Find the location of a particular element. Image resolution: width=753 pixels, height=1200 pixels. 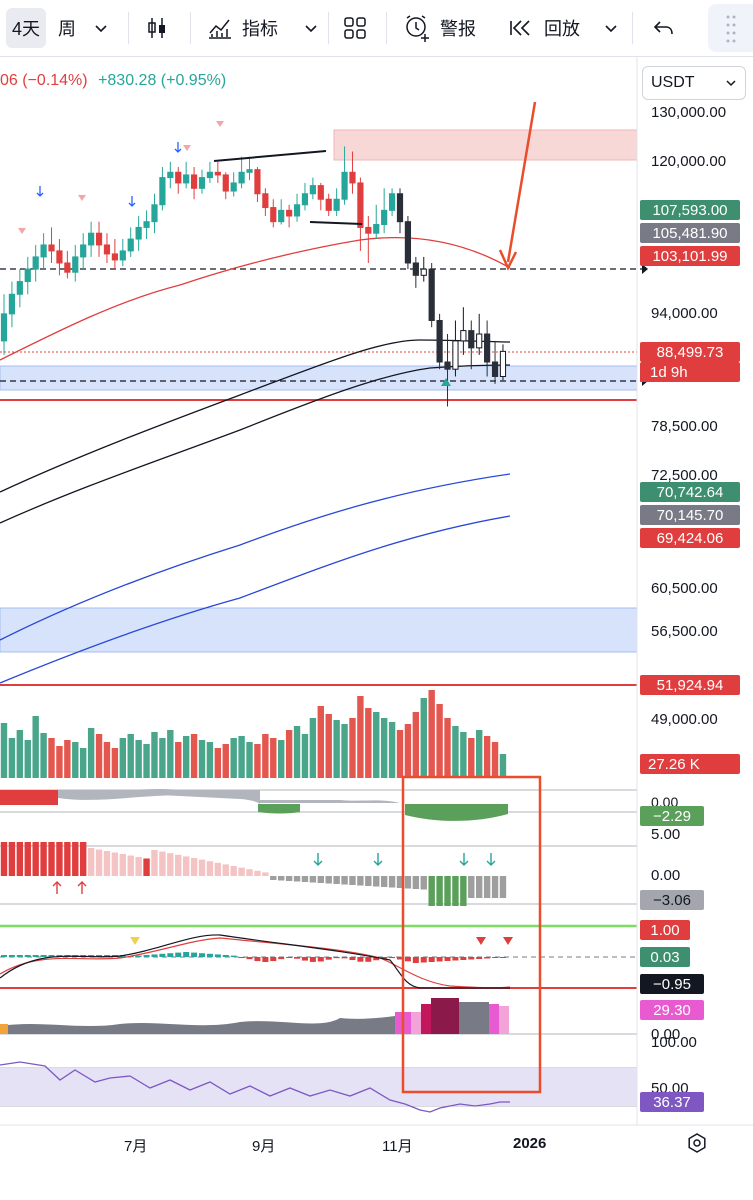

interval-button: 4天 is located at coordinates (26, 28).